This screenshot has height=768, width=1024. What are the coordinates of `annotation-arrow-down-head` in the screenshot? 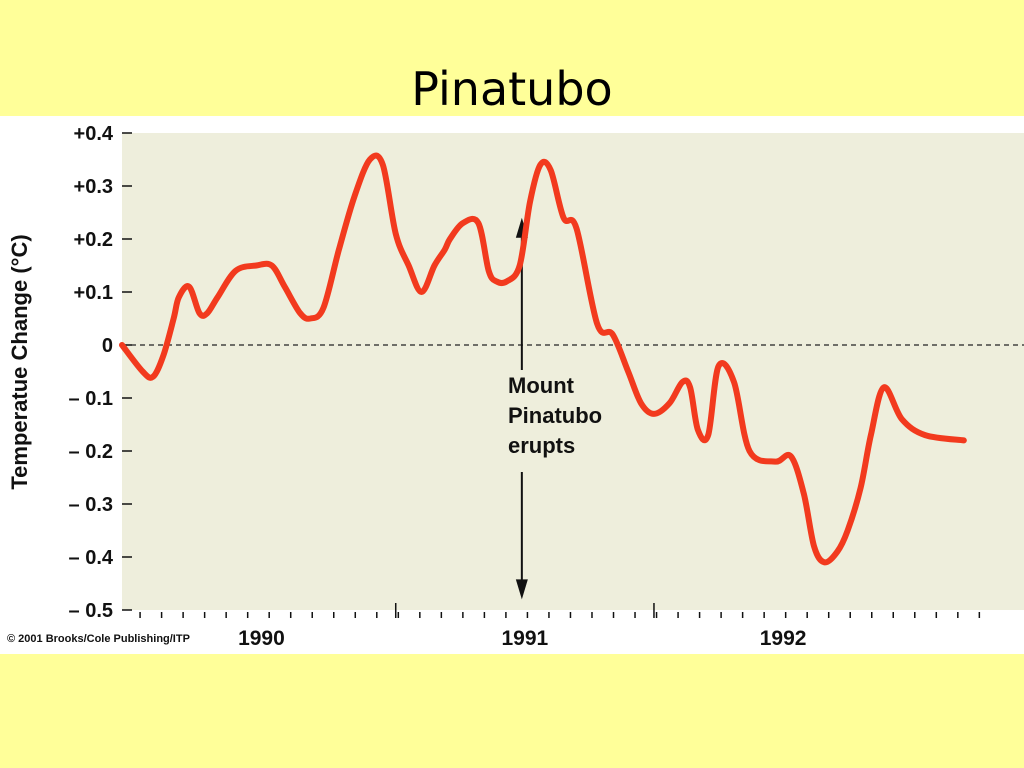 It's located at (521, 589).